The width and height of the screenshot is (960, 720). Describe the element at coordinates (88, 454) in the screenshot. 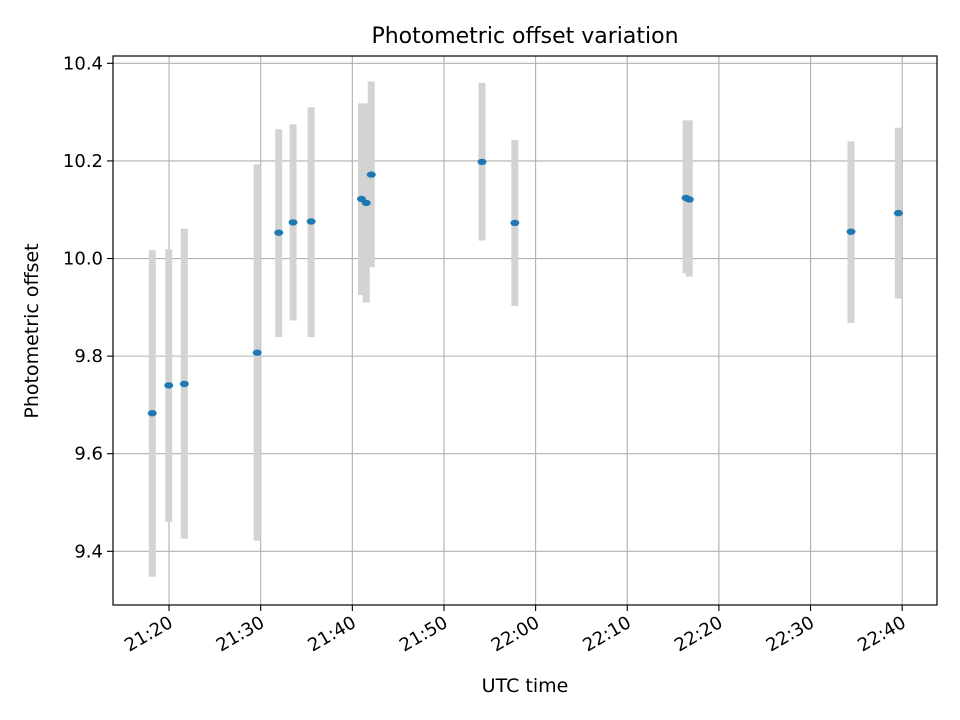

I see `y-tick-label: 9.6` at that location.